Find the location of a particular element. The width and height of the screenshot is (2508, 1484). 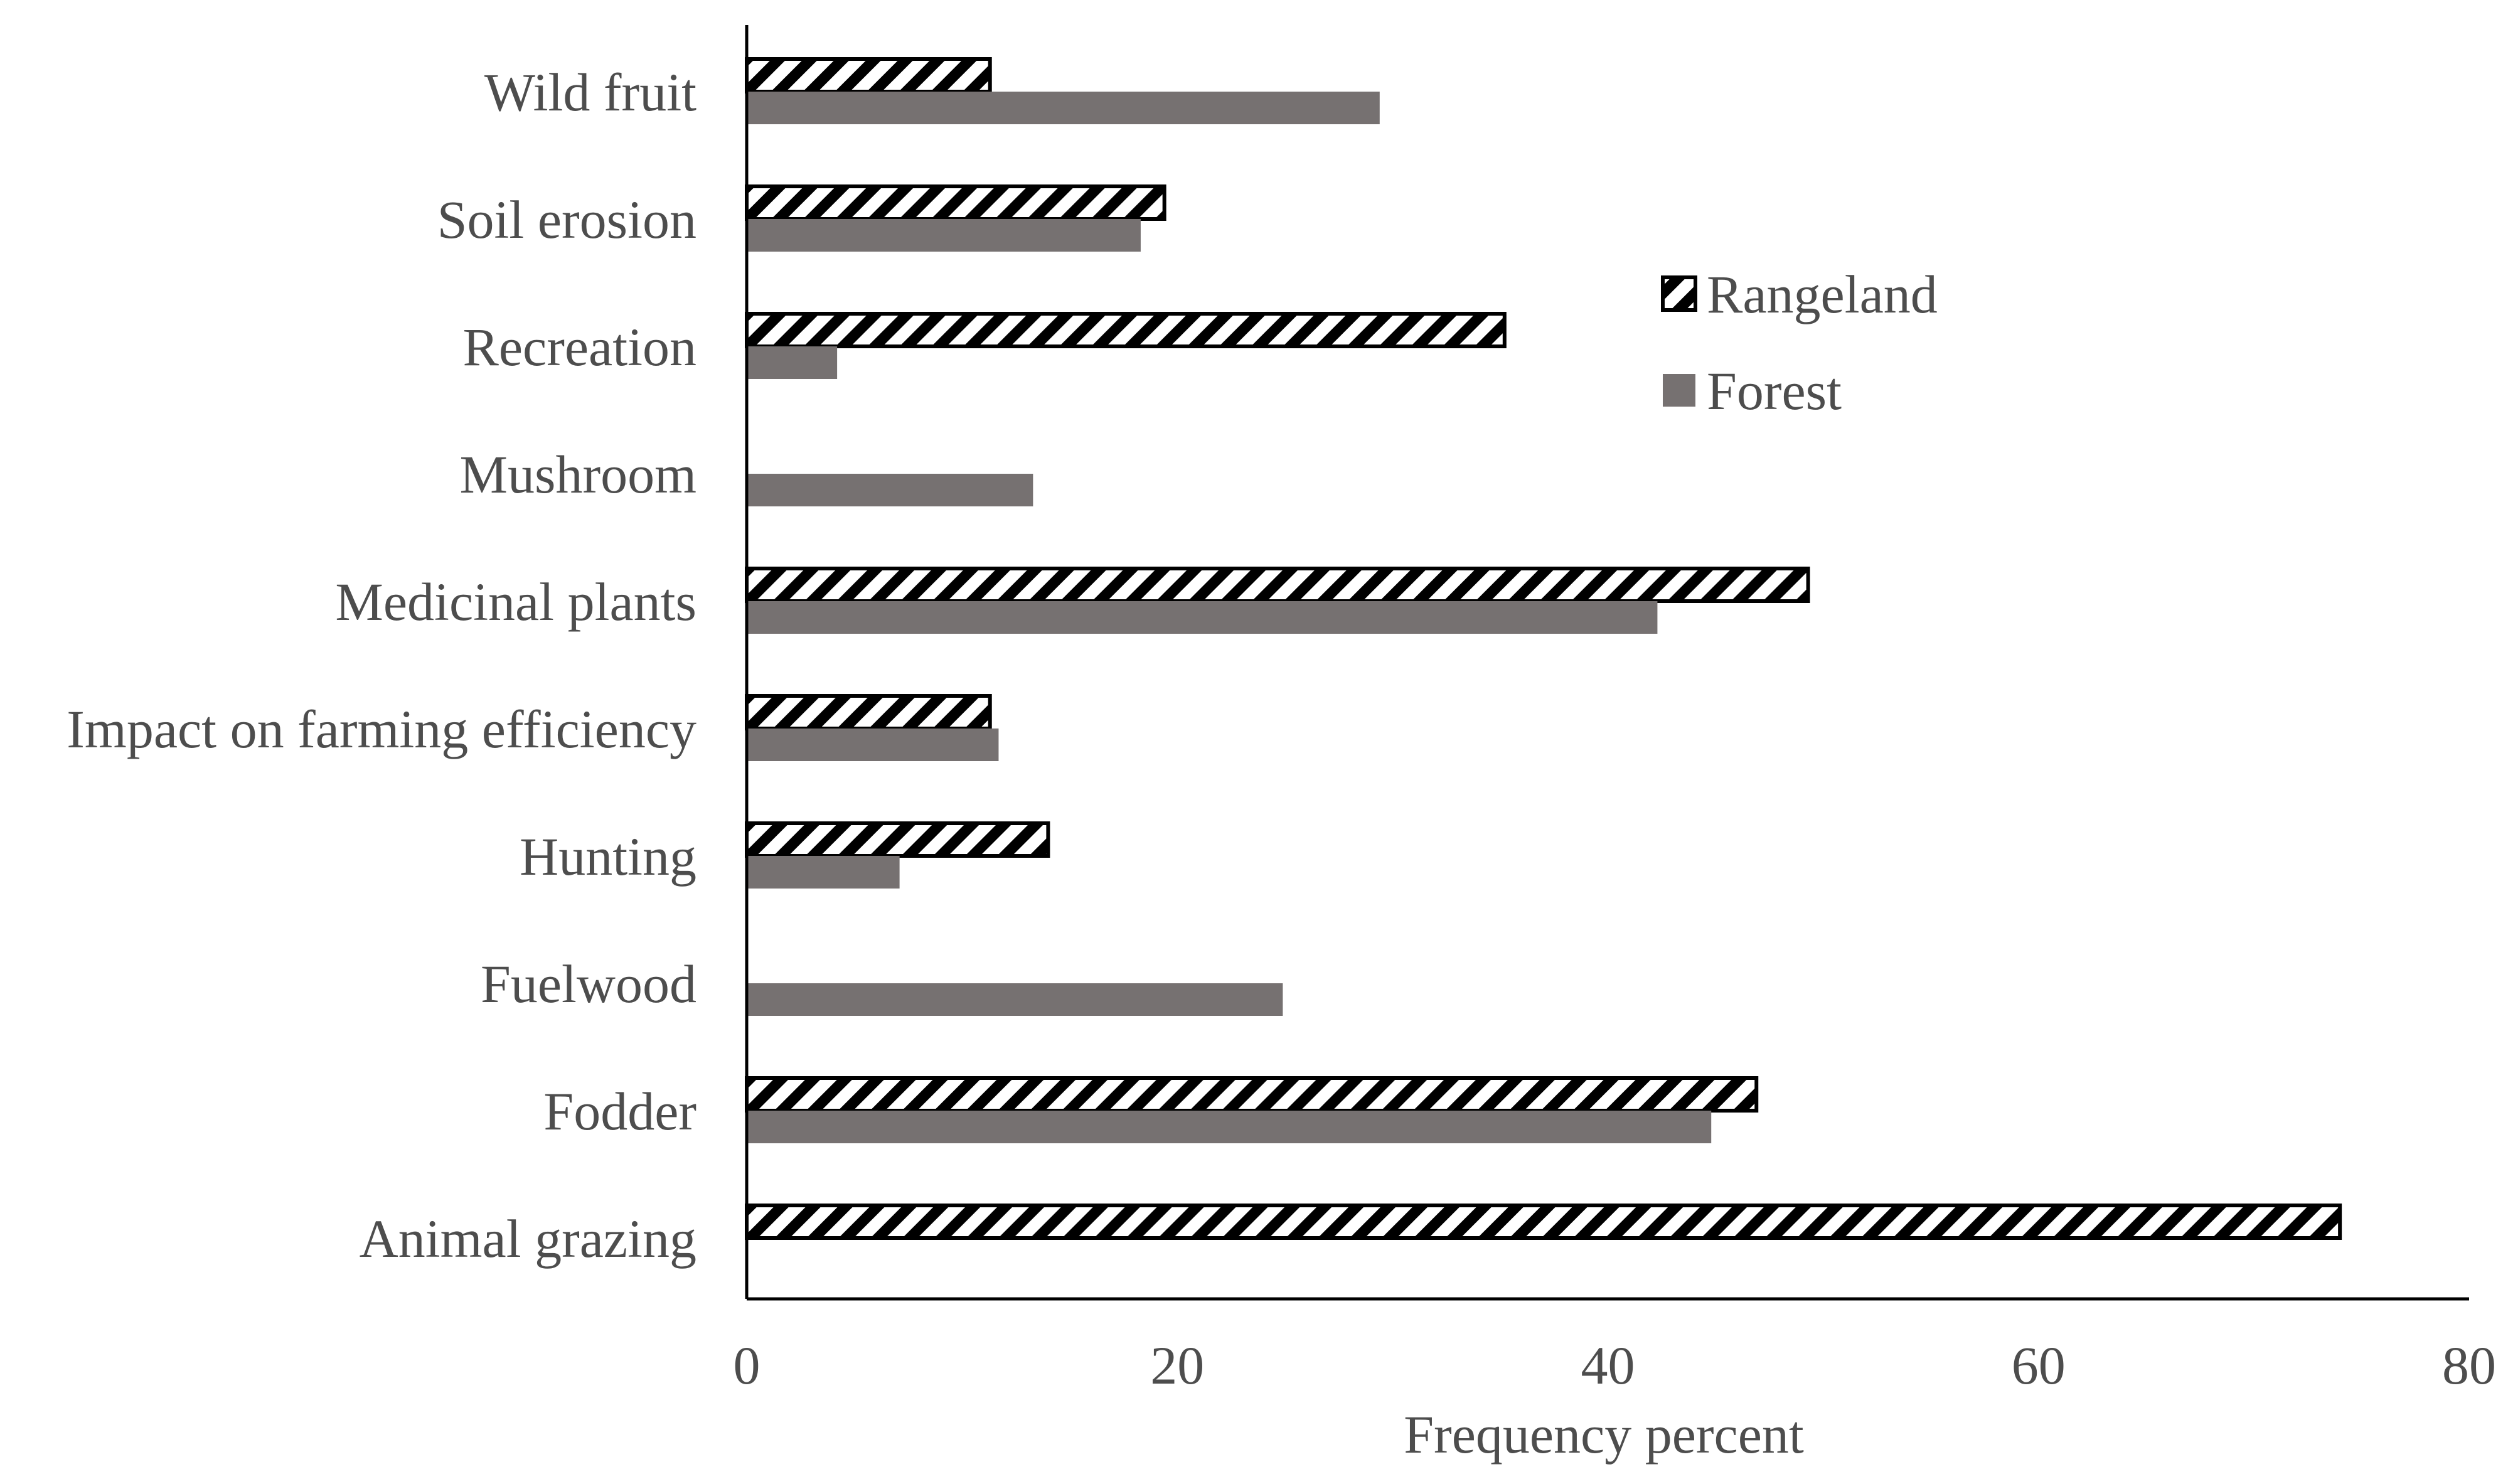

x-tick-label-40: 40 is located at coordinates (1608, 1365).